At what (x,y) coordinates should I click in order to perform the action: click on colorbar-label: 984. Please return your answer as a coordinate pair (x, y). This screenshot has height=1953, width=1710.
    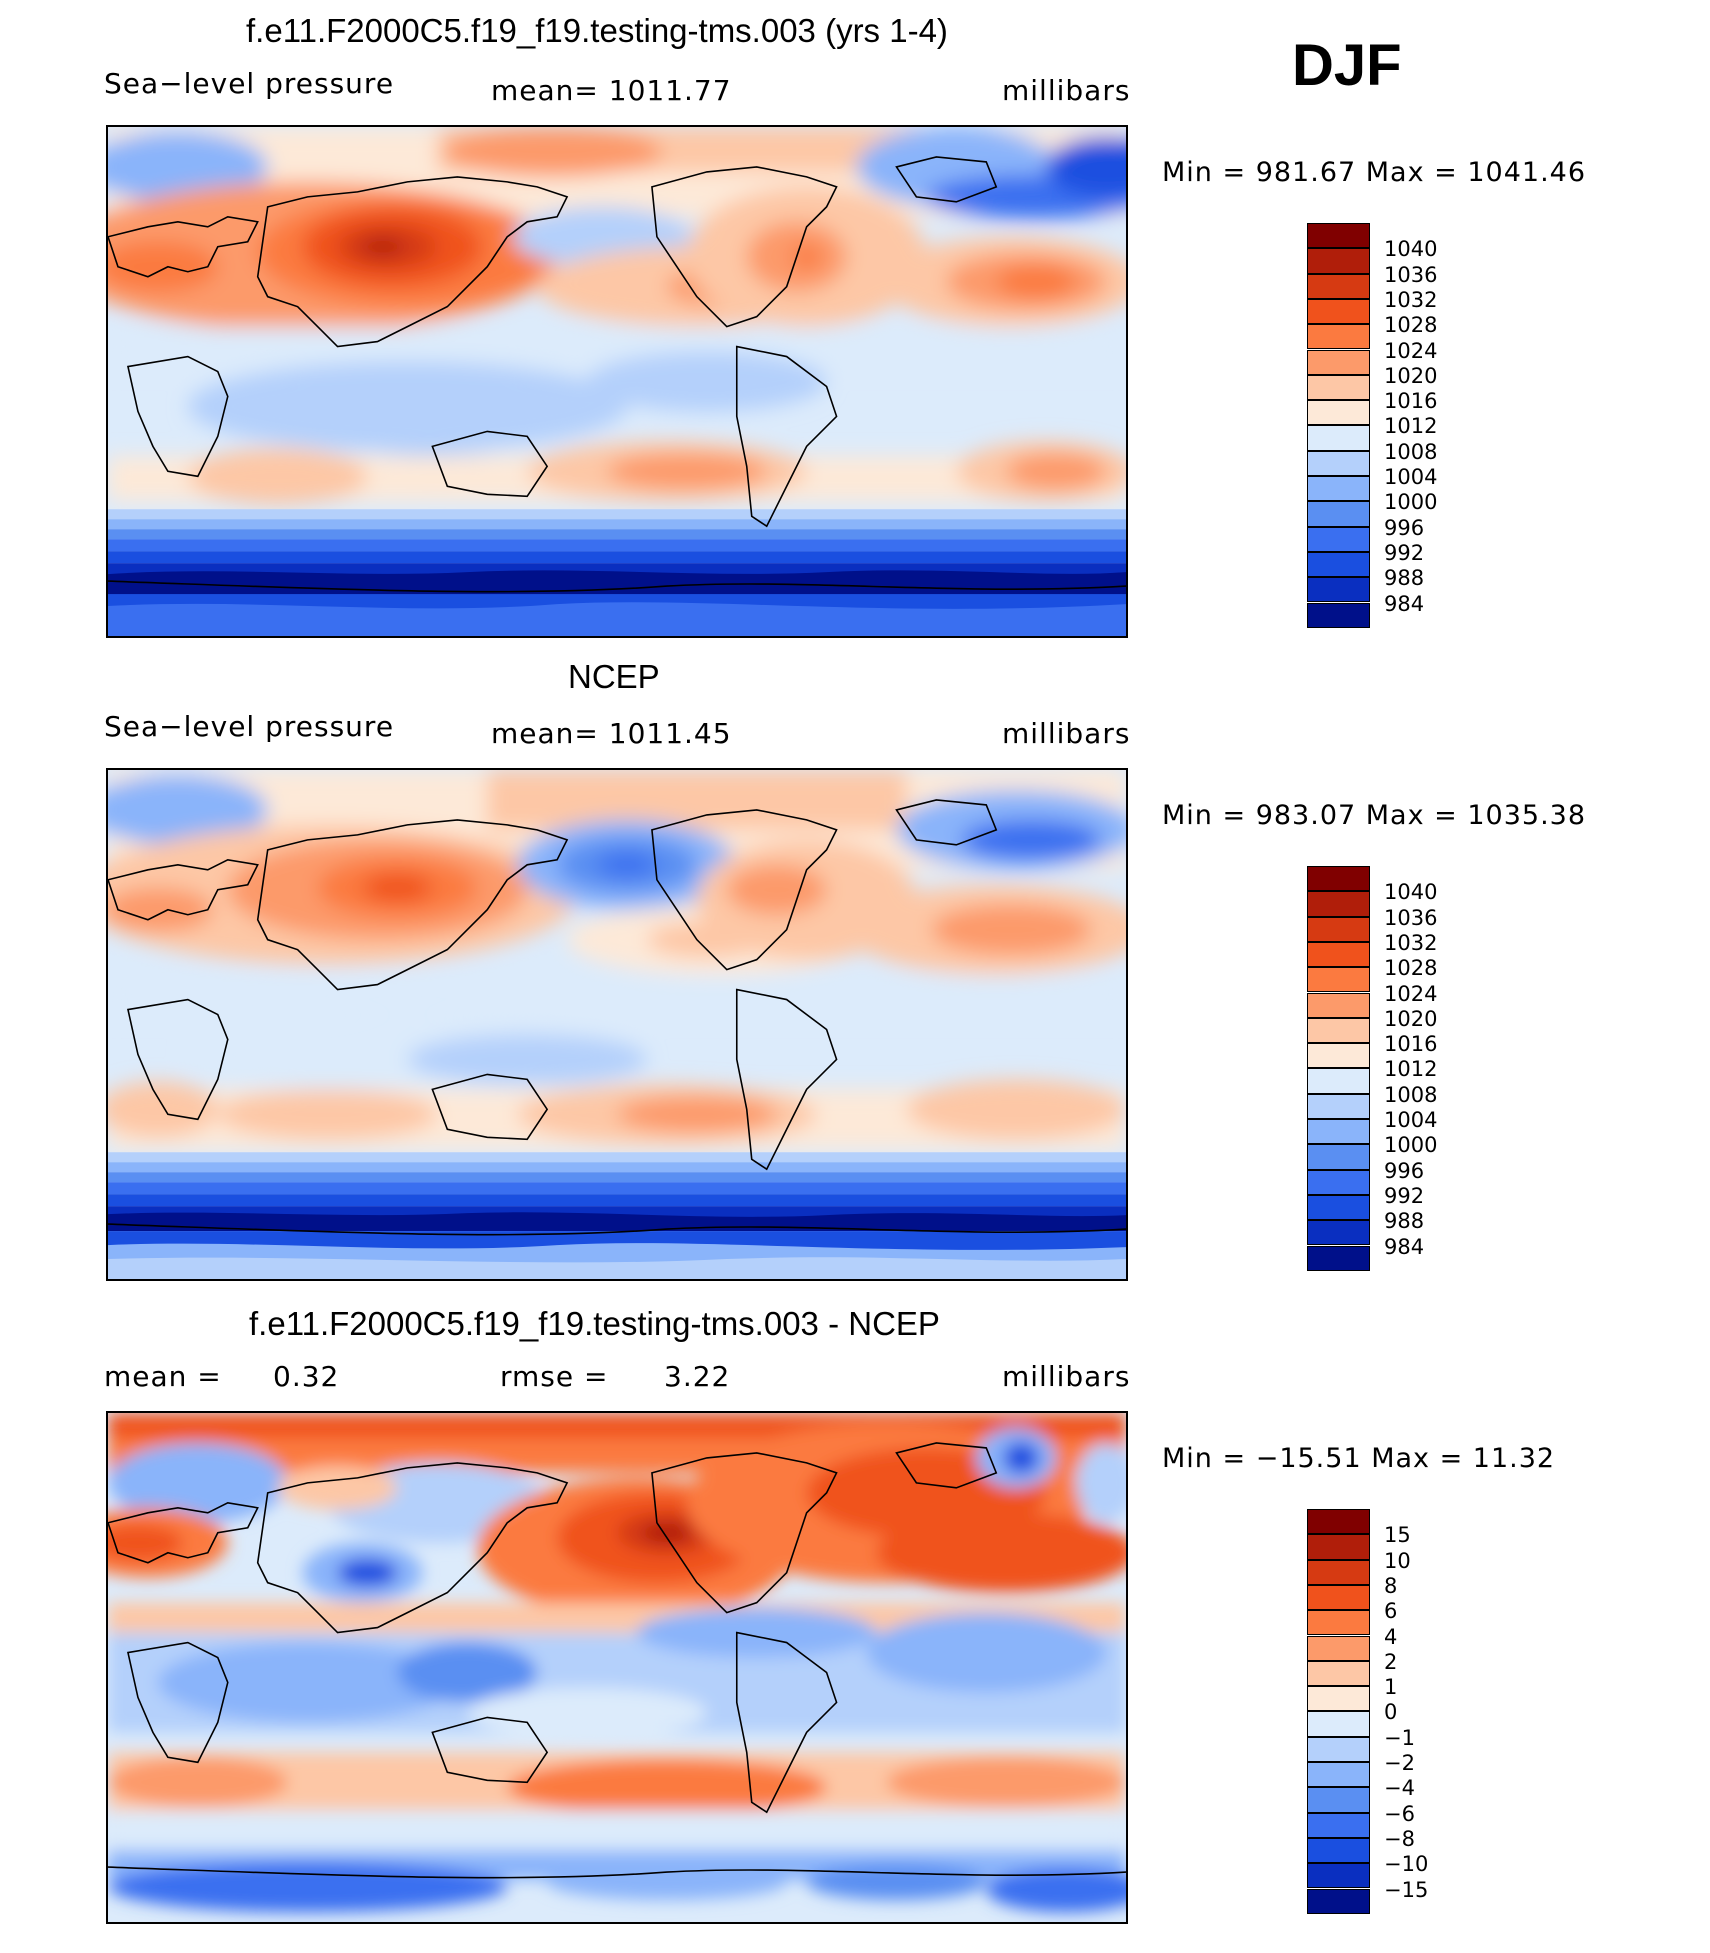
    Looking at the image, I should click on (1404, 603).